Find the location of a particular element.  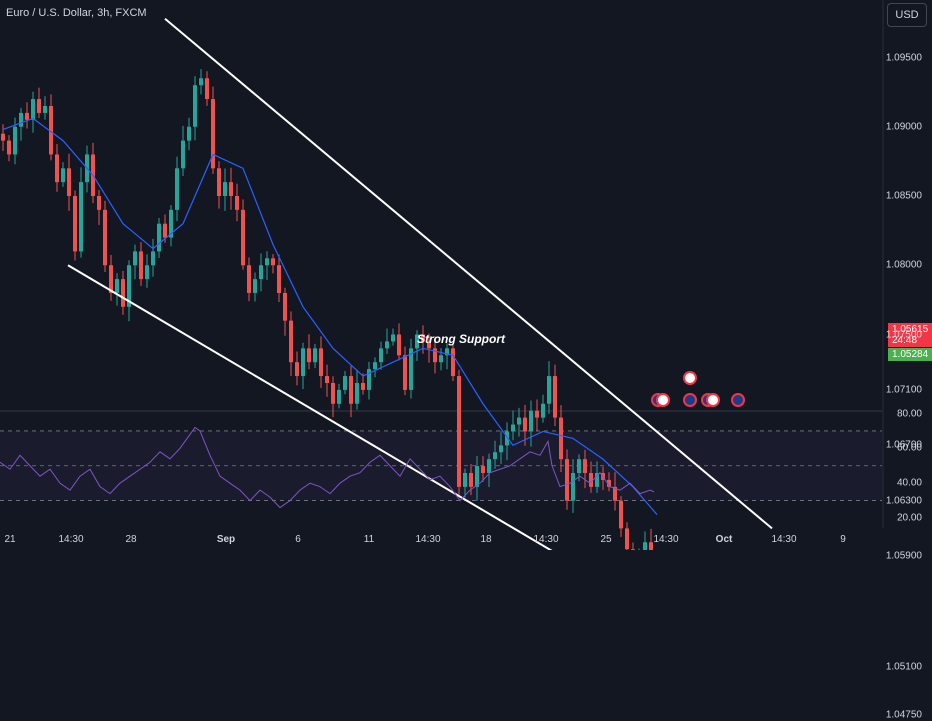

current-price-value: 1.05615 is located at coordinates (910, 329).